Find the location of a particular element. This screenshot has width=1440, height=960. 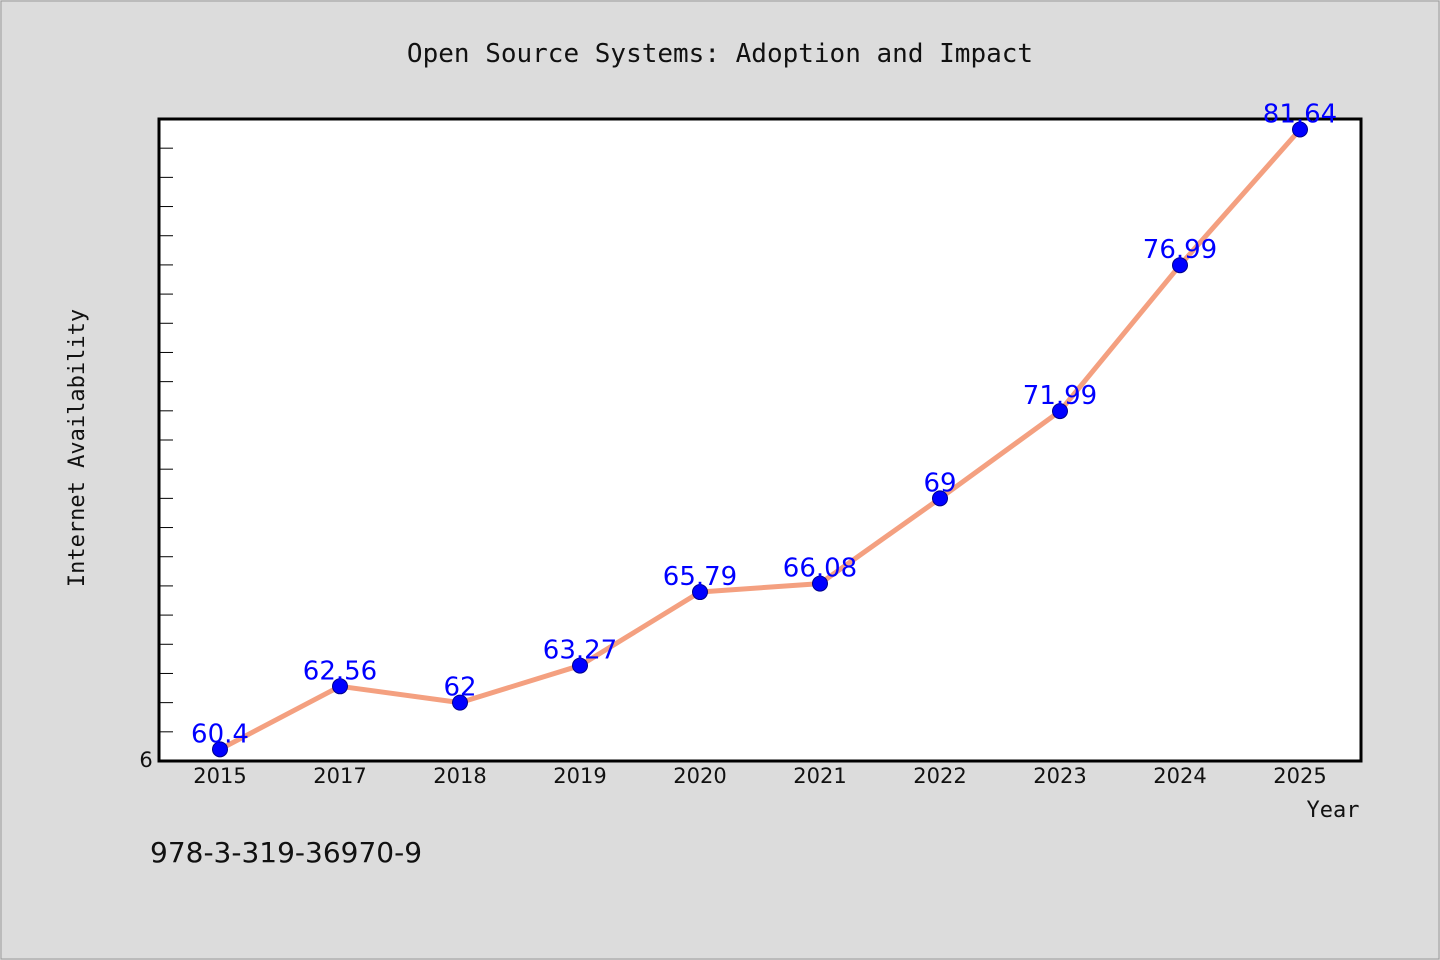

x-tick-label: 2019 is located at coordinates (579, 776).